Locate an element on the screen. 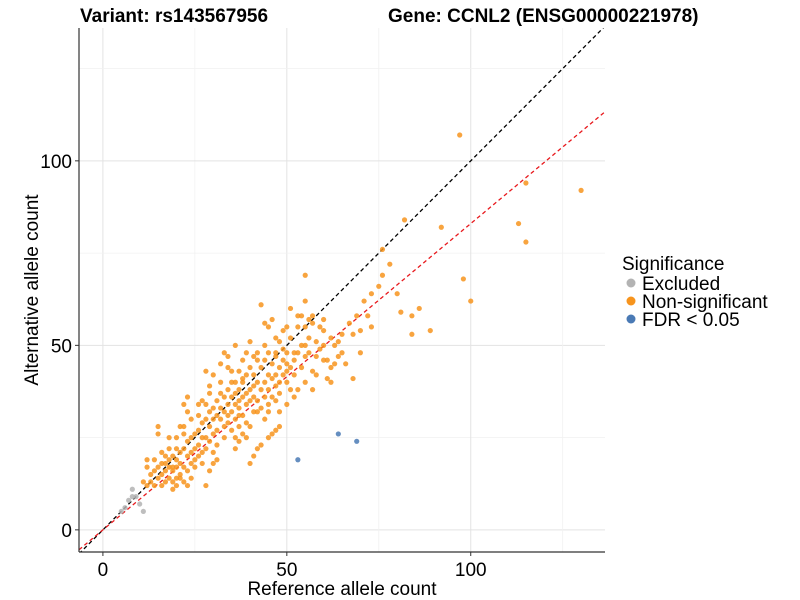 The width and height of the screenshot is (800, 600). legend-title: Significance is located at coordinates (673, 264).